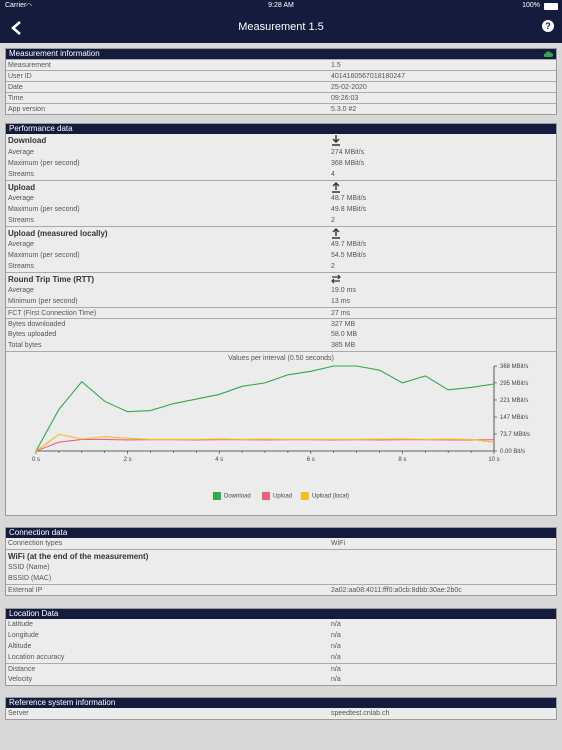  Describe the element at coordinates (281, 679) in the screenshot. I see `location-row: Velocity n/a` at that location.